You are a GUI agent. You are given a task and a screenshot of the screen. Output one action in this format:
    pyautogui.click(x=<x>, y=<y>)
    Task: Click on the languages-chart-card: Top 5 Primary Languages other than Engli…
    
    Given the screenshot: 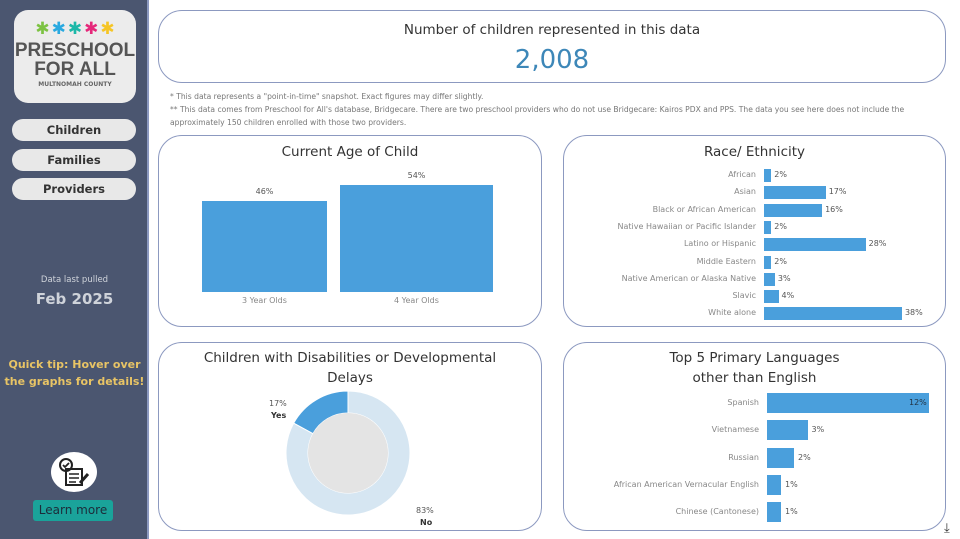 What is the action you would take?
    pyautogui.click(x=754, y=436)
    